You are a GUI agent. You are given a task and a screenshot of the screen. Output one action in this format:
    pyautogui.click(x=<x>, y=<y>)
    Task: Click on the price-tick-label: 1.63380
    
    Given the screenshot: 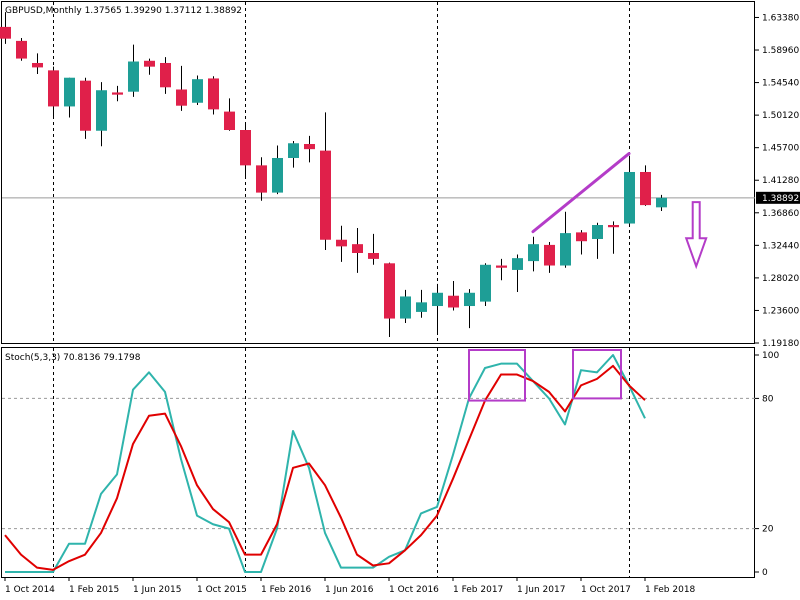 What is the action you would take?
    pyautogui.click(x=780, y=18)
    